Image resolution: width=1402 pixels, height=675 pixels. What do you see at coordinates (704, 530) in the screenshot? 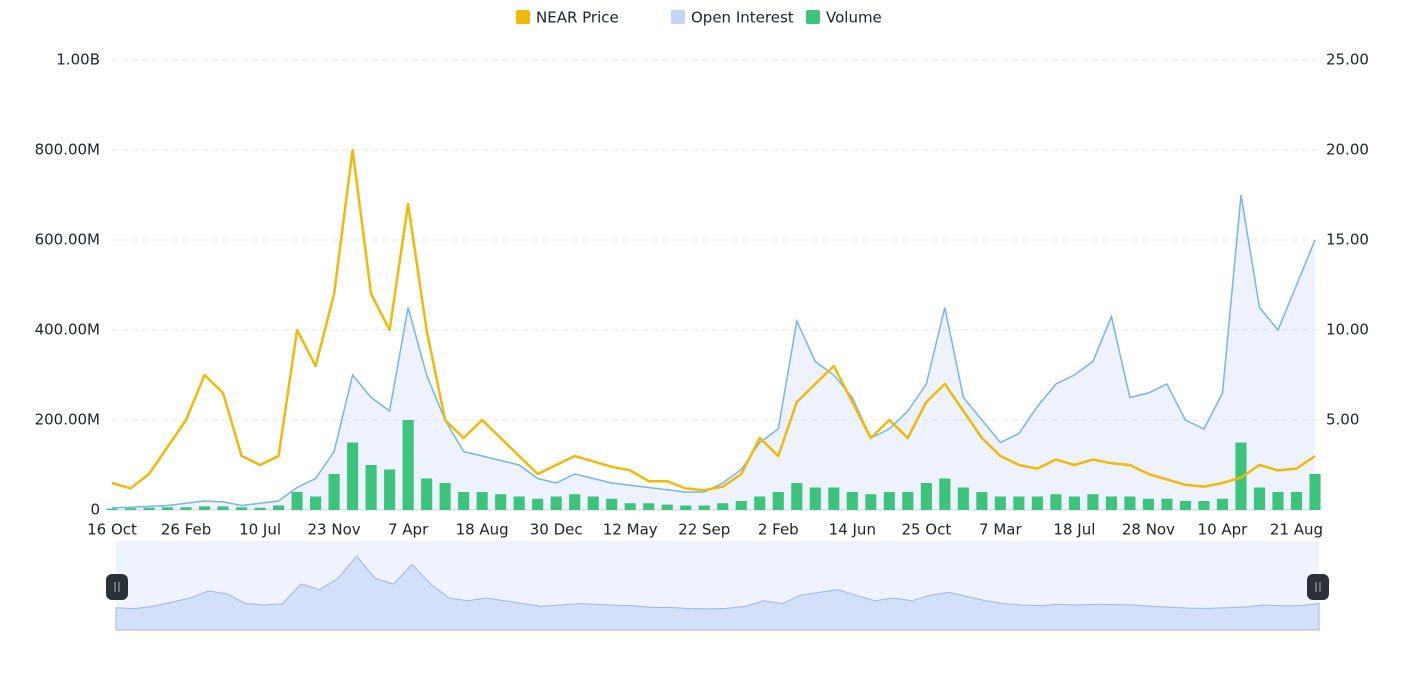
I see `x-tick-label: 22 Sep` at bounding box center [704, 530].